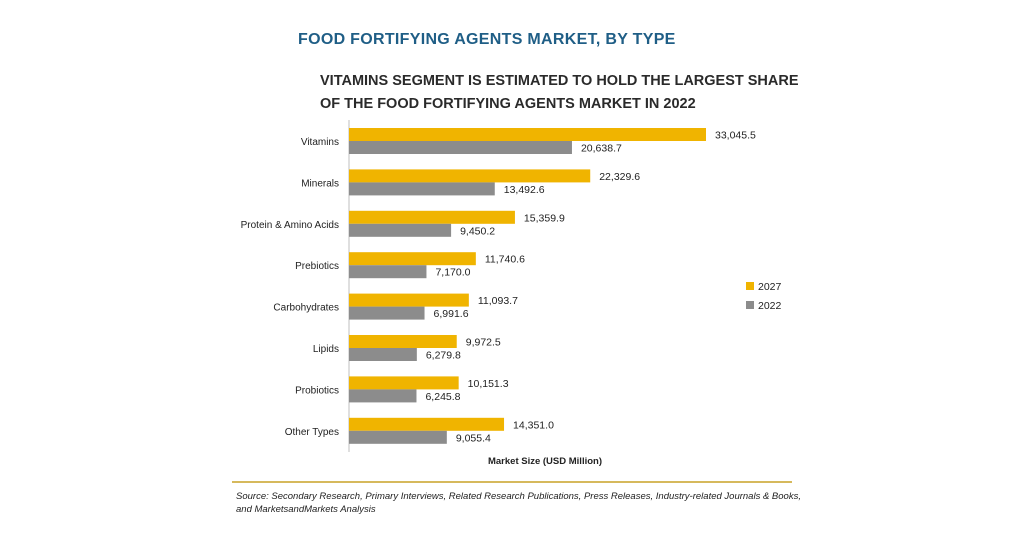 Image resolution: width=1024 pixels, height=536 pixels. Describe the element at coordinates (387, 313) in the screenshot. I see `bar-2022-carbohydrates` at that location.